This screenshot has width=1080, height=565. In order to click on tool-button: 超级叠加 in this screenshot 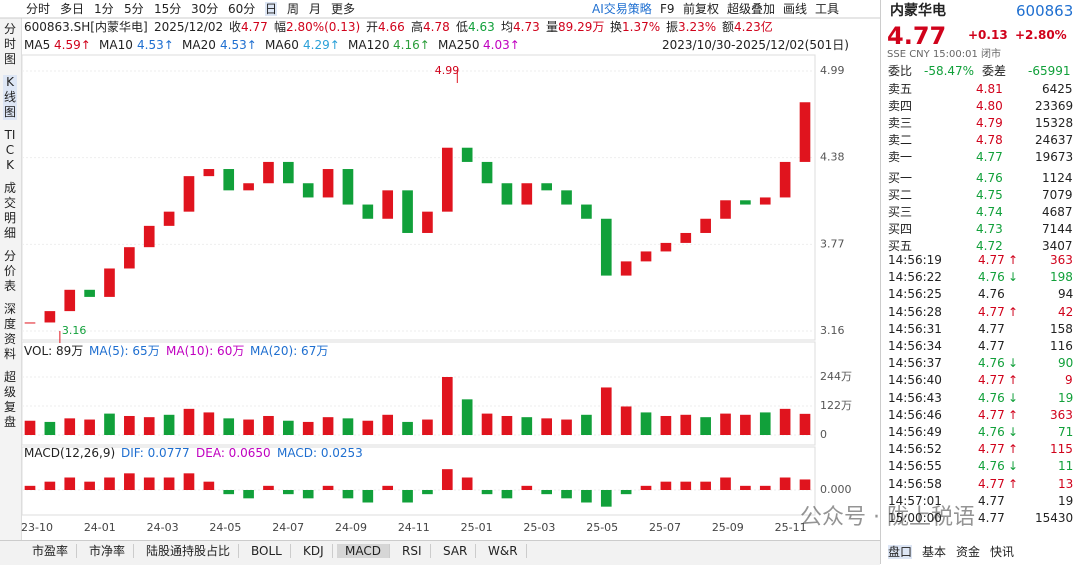, I will do `click(751, 9)`.